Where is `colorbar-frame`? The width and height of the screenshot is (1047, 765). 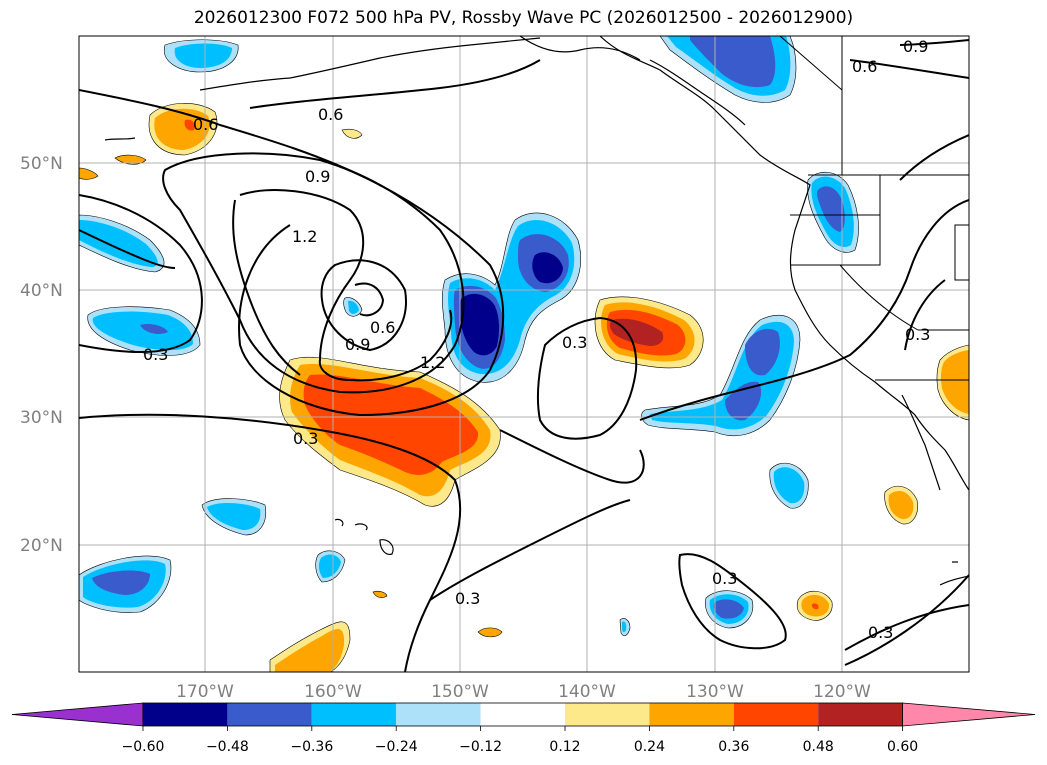
colorbar-frame is located at coordinates (522, 714).